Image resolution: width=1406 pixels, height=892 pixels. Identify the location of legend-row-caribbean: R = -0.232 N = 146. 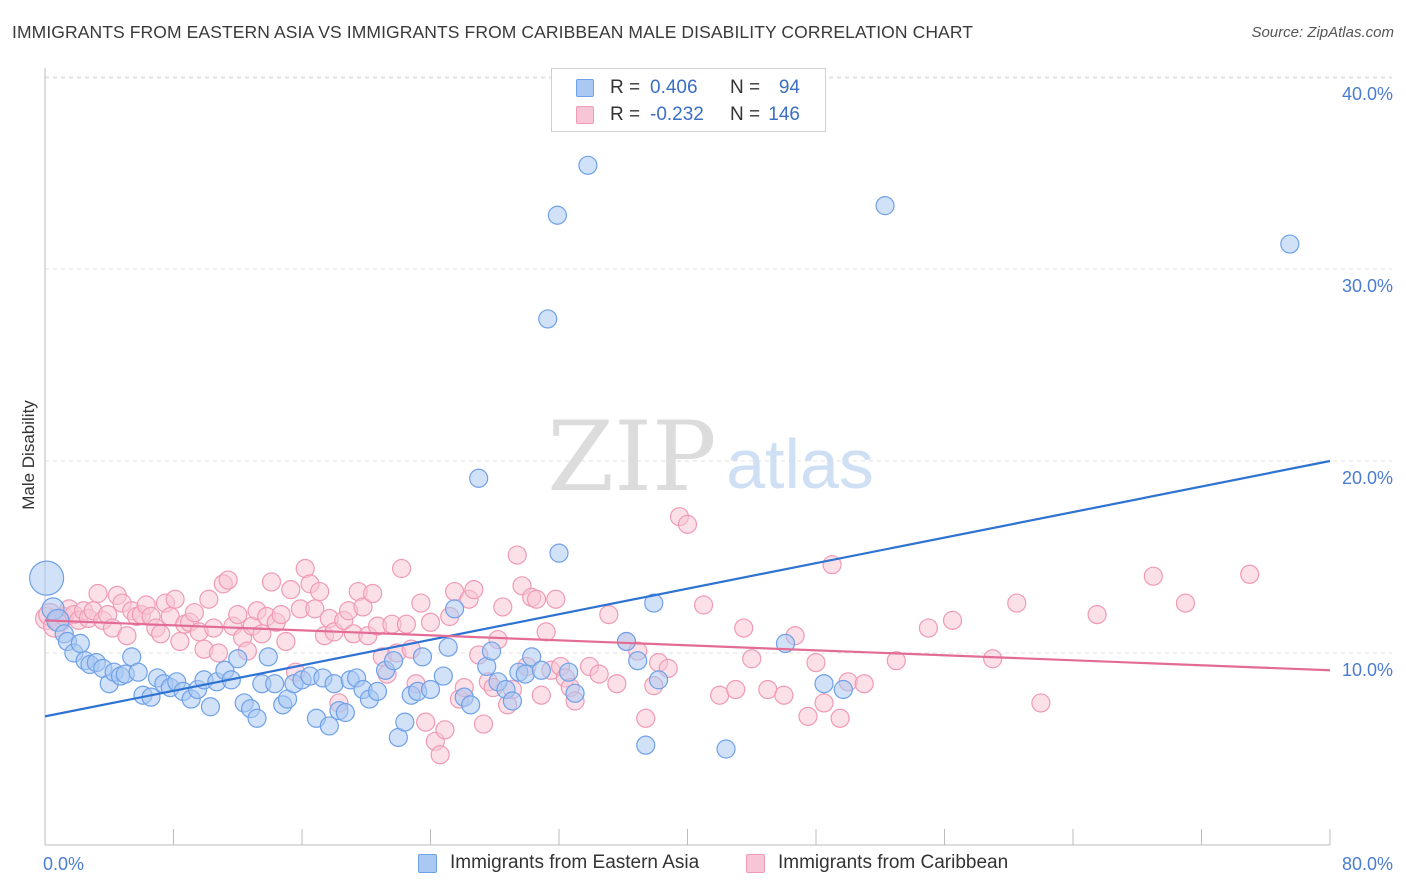
(688, 115).